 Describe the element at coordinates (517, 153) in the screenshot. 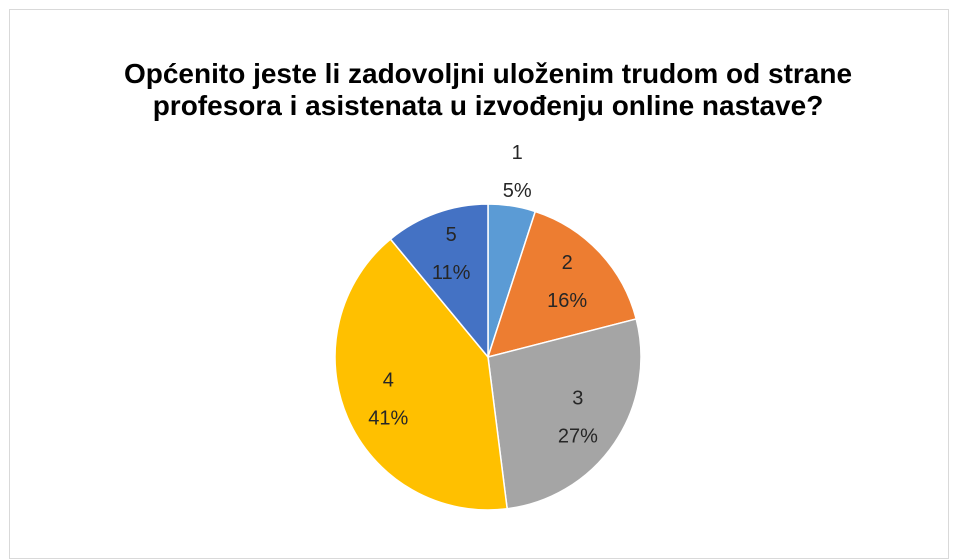

I see `category-label: 1` at that location.